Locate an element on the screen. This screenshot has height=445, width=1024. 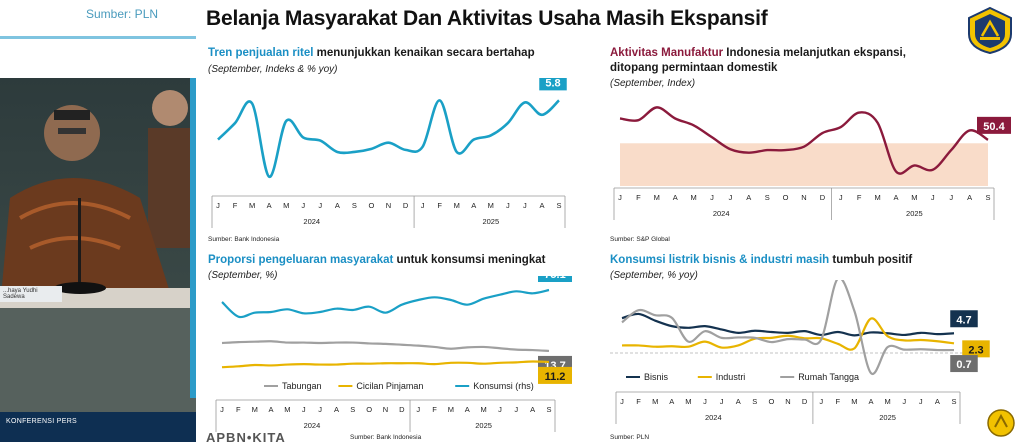
pmi-title-highlight: Aktivitas Manufaktur is located at coordinates (667, 53).